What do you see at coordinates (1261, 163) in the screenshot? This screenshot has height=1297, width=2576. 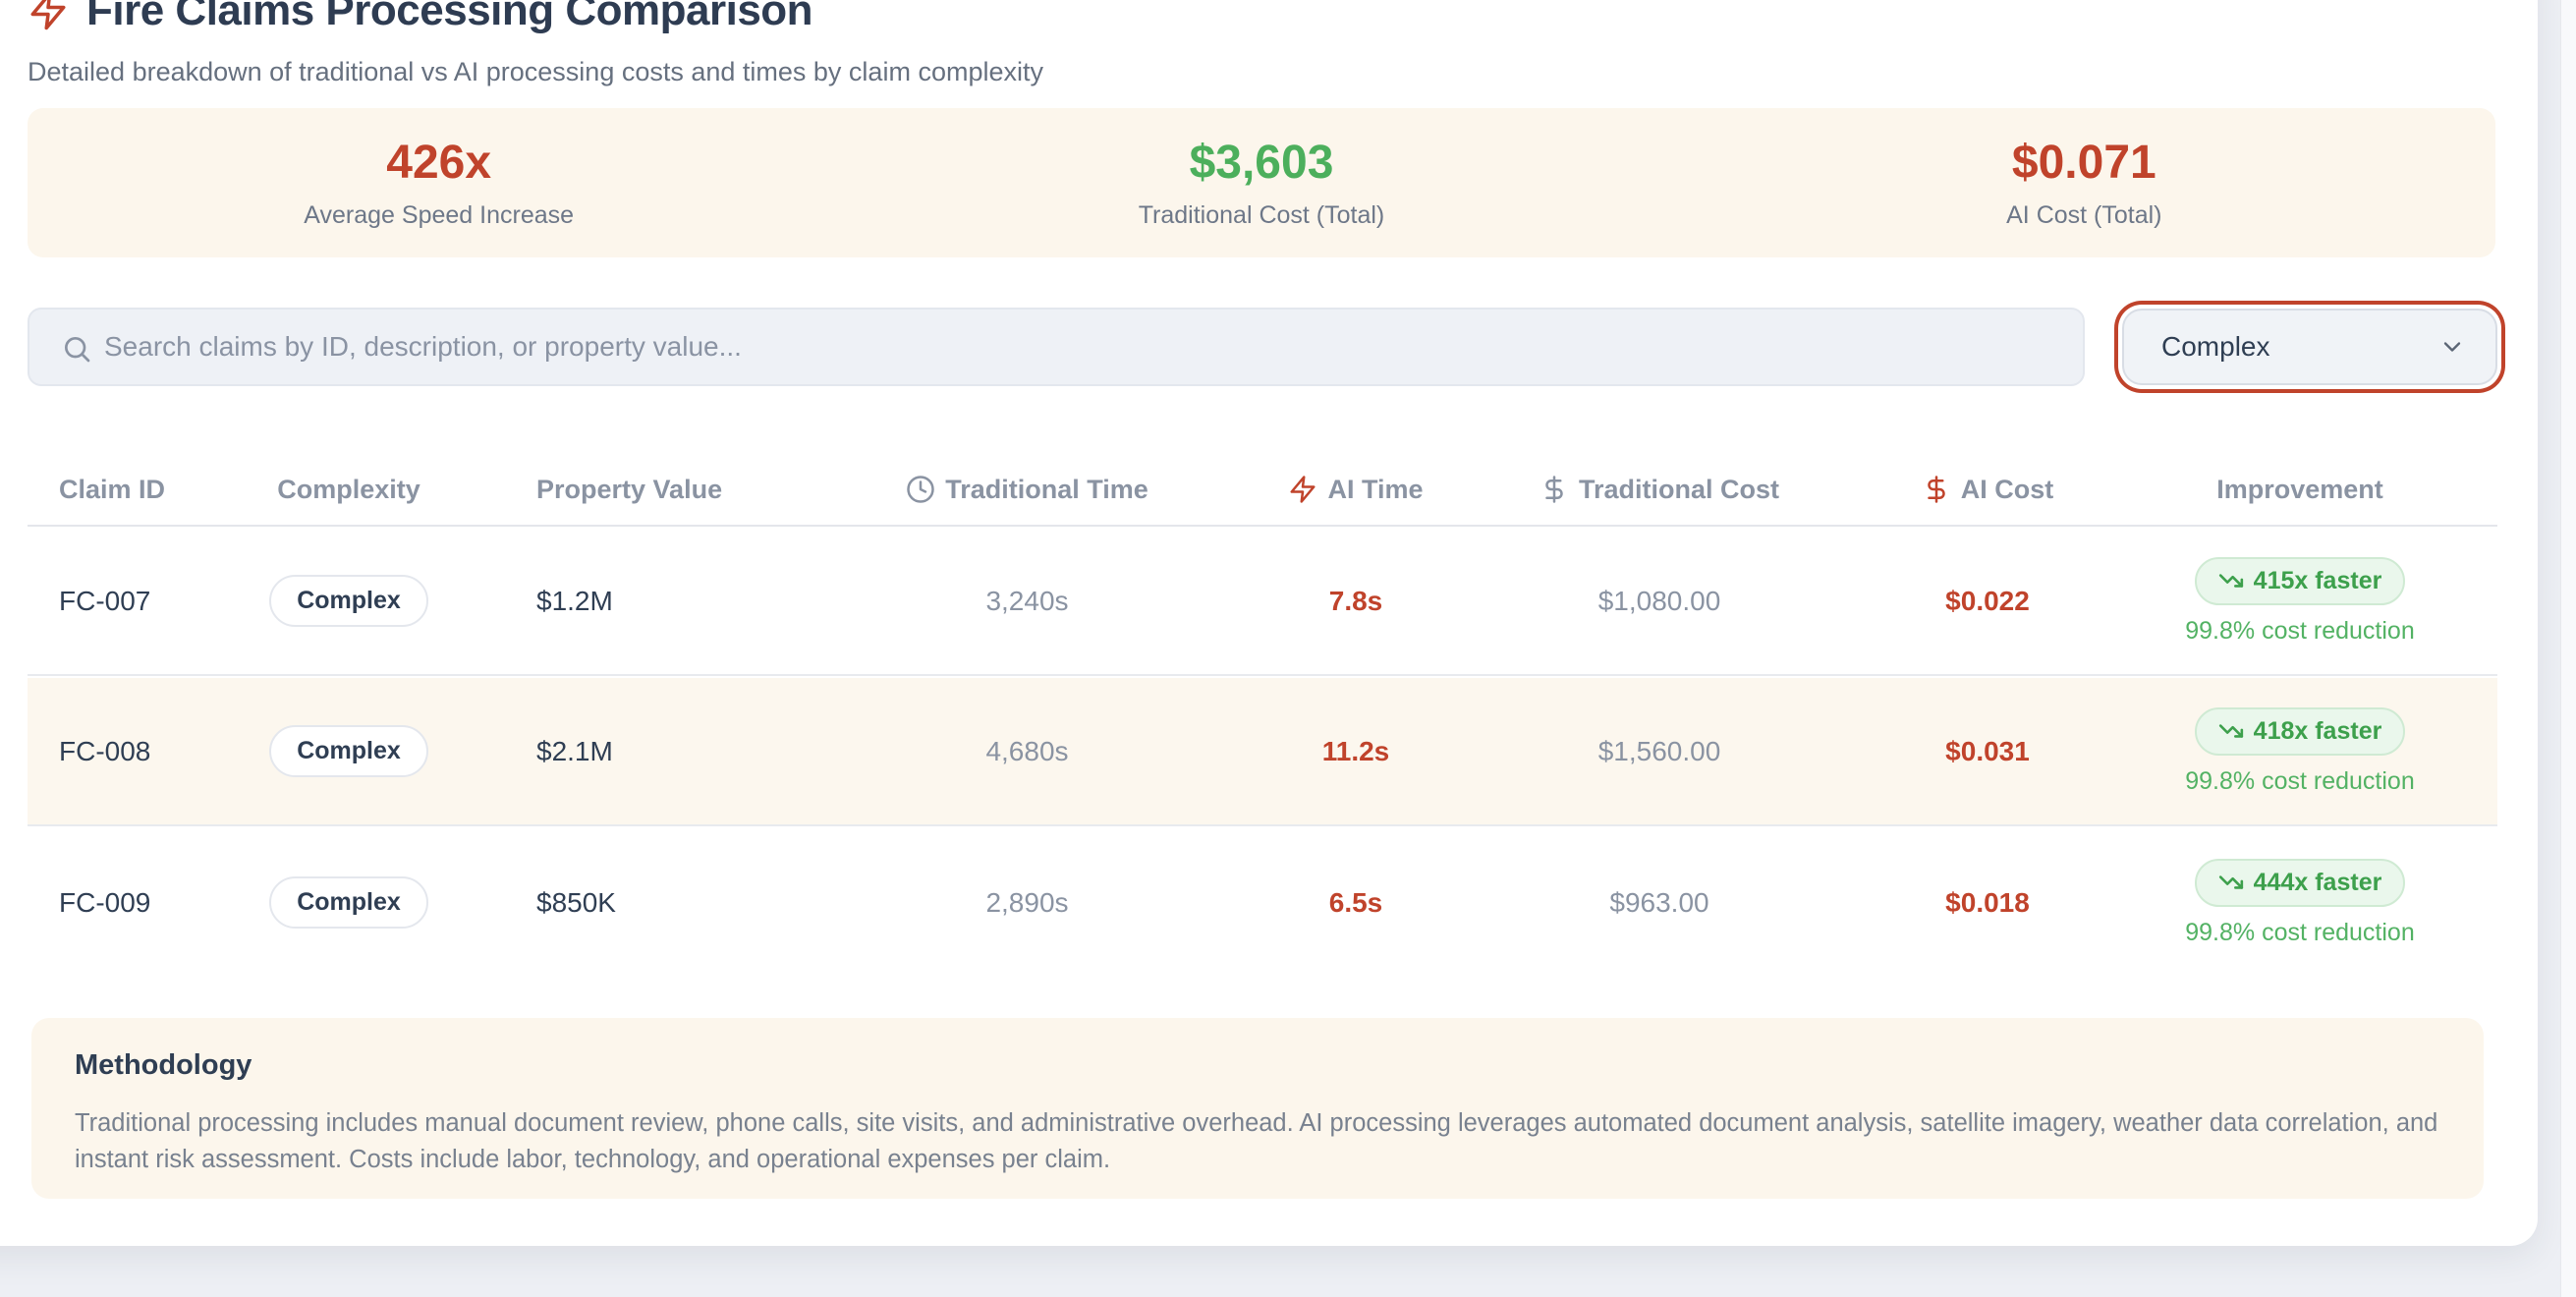 I see `stat-value: $3,603` at bounding box center [1261, 163].